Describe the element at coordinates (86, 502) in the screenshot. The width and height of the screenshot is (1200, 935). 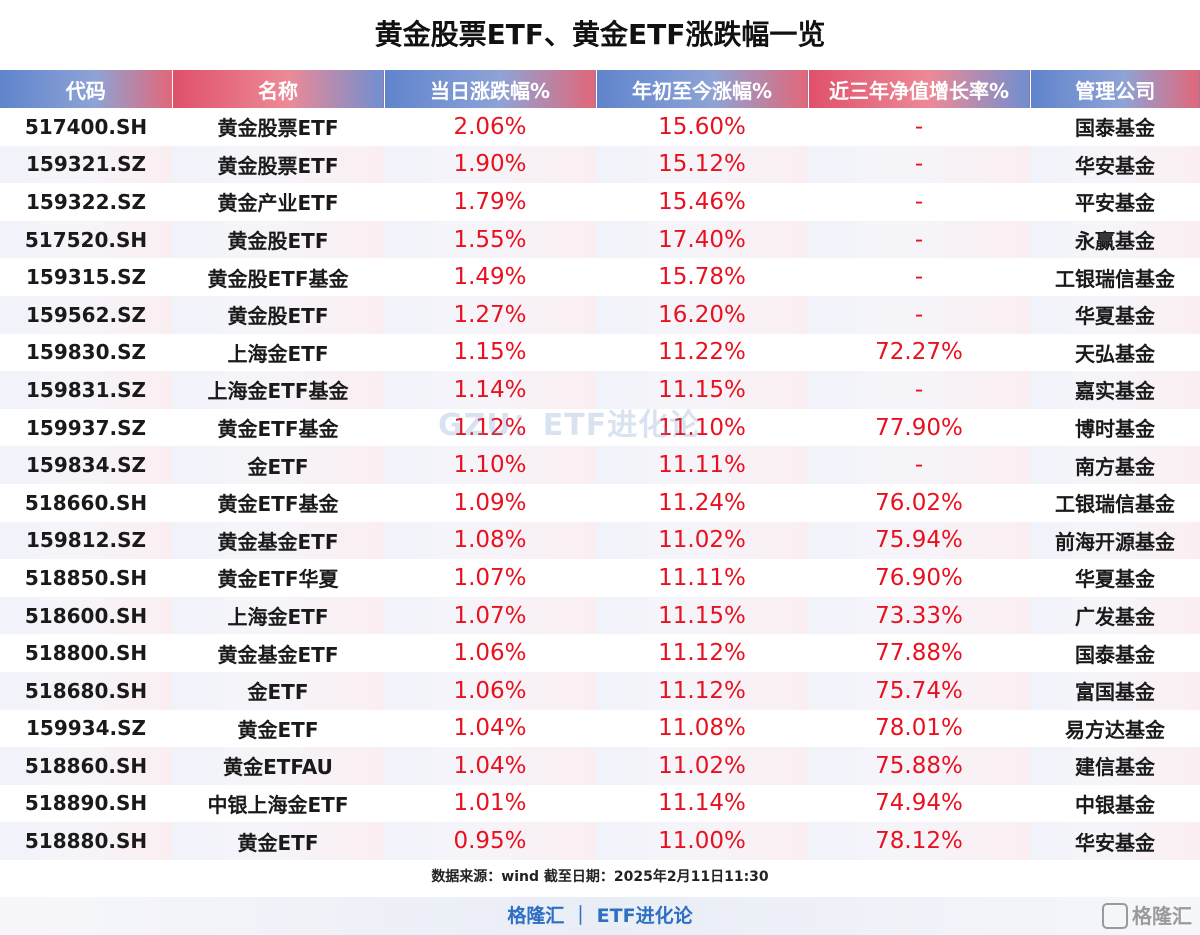
I see `cell-code: 518660.SH` at that location.